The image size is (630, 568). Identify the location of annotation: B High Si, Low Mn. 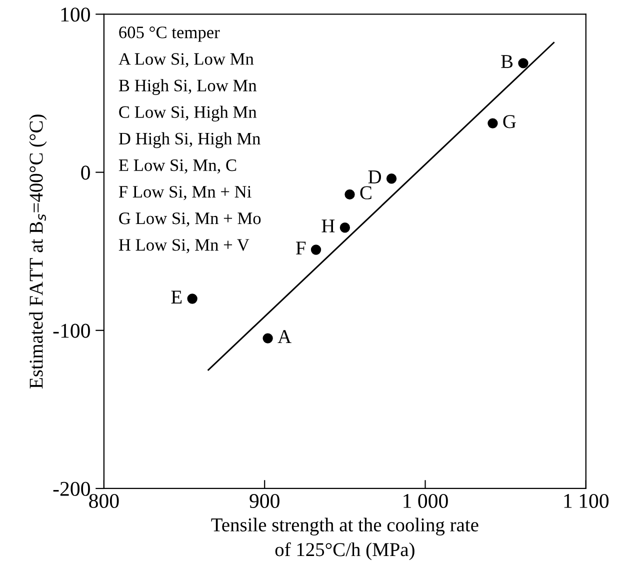
(187, 87).